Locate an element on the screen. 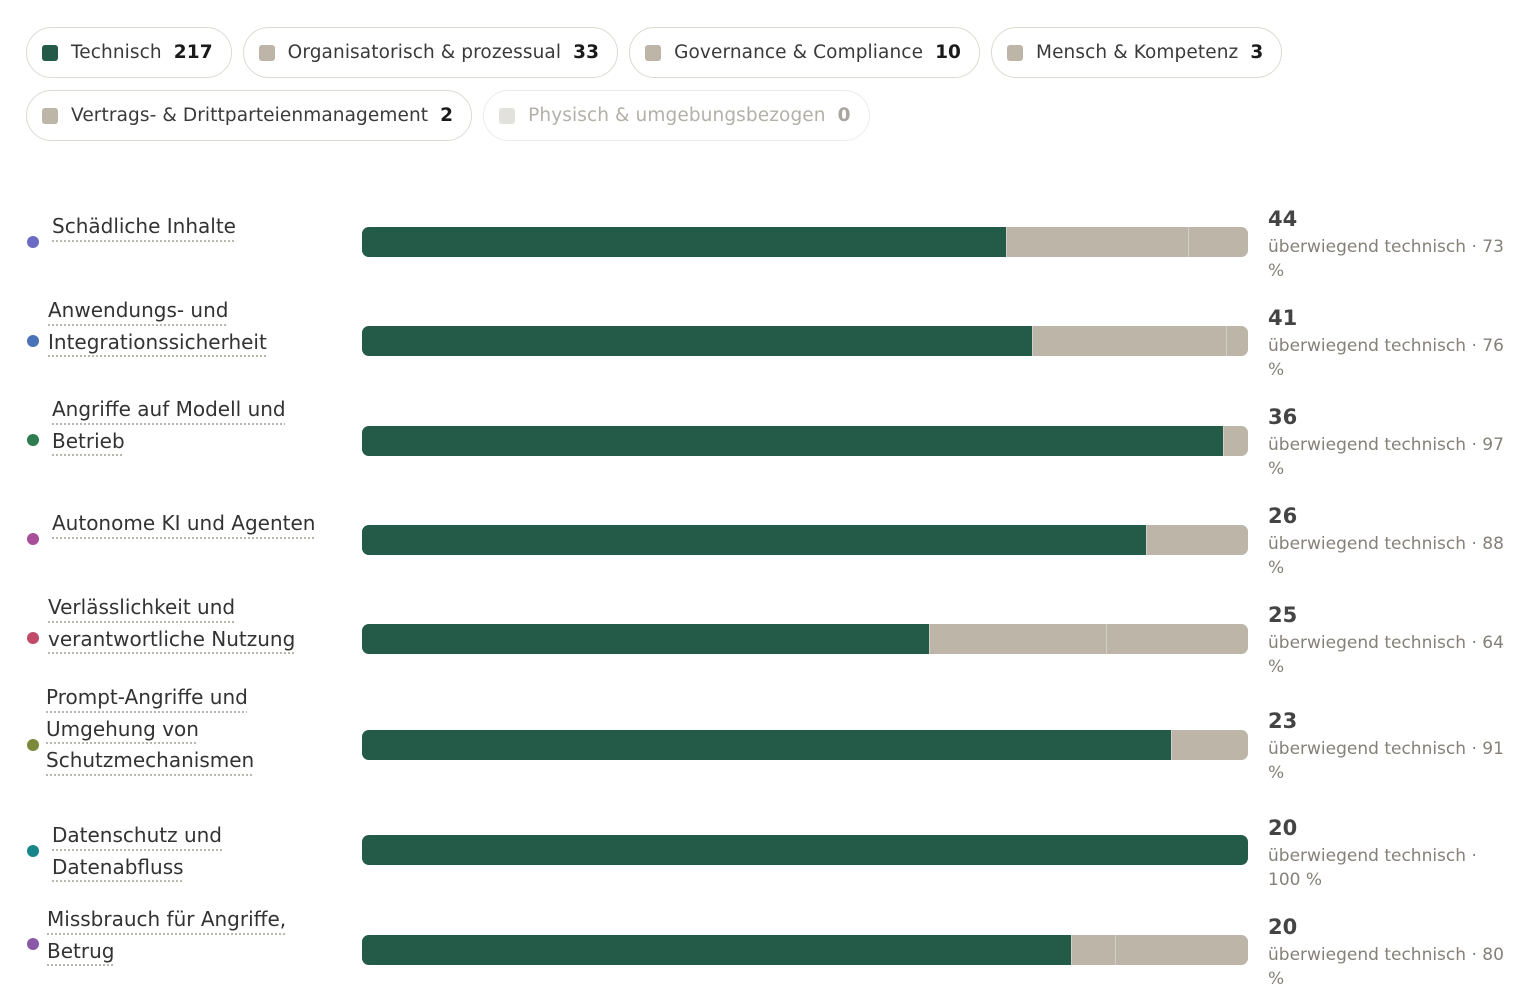 Image resolution: width=1521 pixels, height=991 pixels. row-total: 41 is located at coordinates (1283, 318).